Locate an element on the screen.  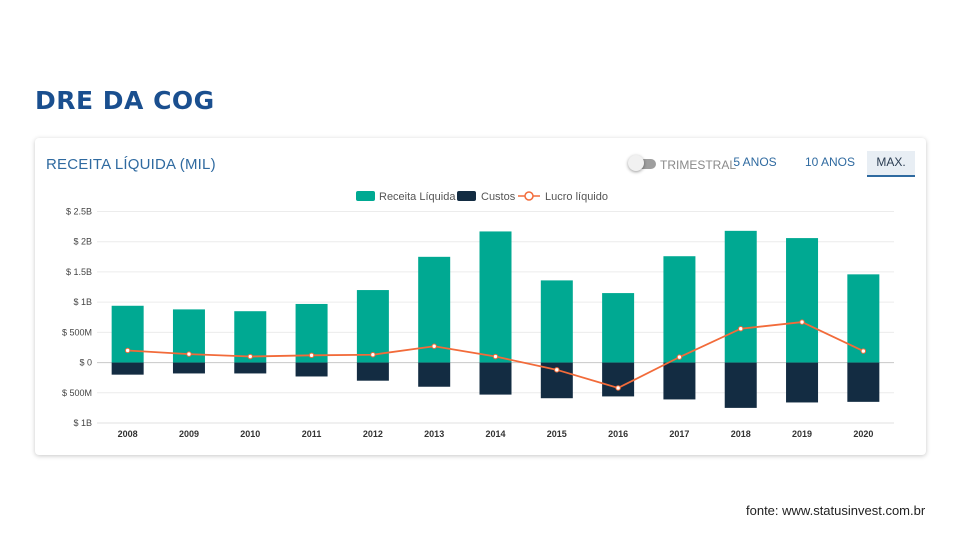
y-tick-label: $ 0 is located at coordinates (85, 363).